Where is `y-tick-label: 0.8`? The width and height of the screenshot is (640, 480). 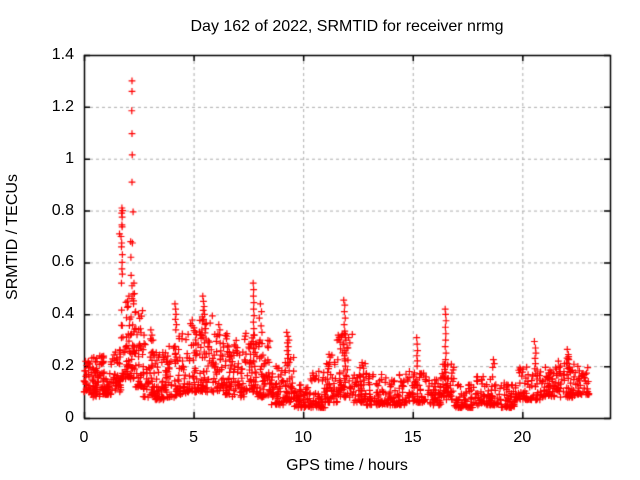 y-tick-label: 0.8 is located at coordinates (62, 210).